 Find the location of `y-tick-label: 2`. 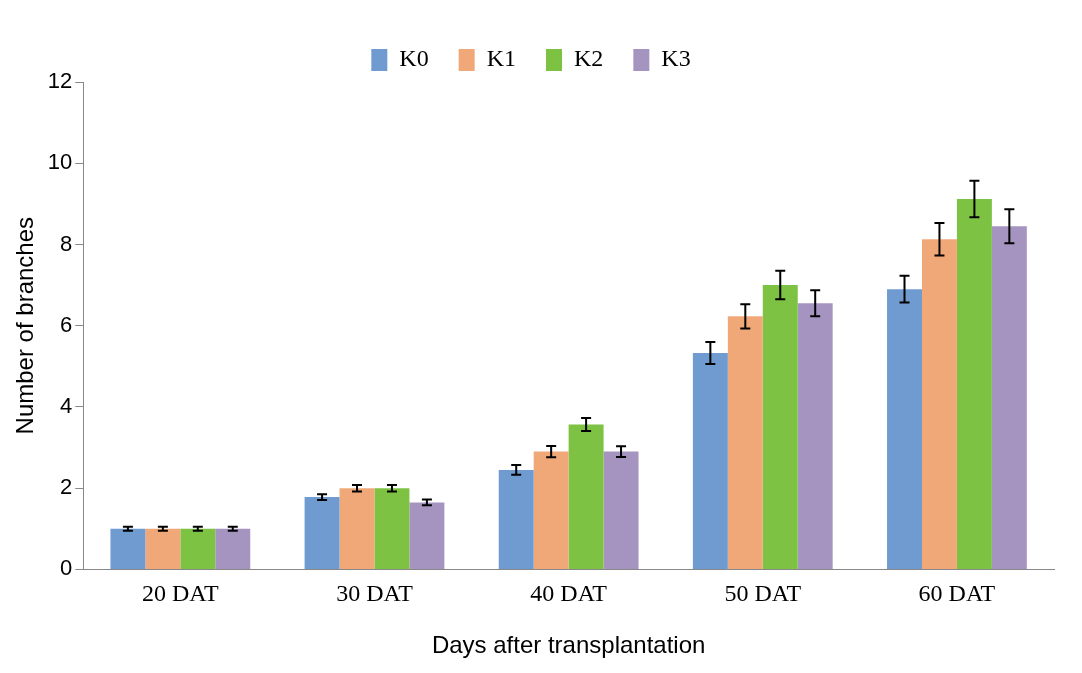

y-tick-label: 2 is located at coordinates (66, 487).